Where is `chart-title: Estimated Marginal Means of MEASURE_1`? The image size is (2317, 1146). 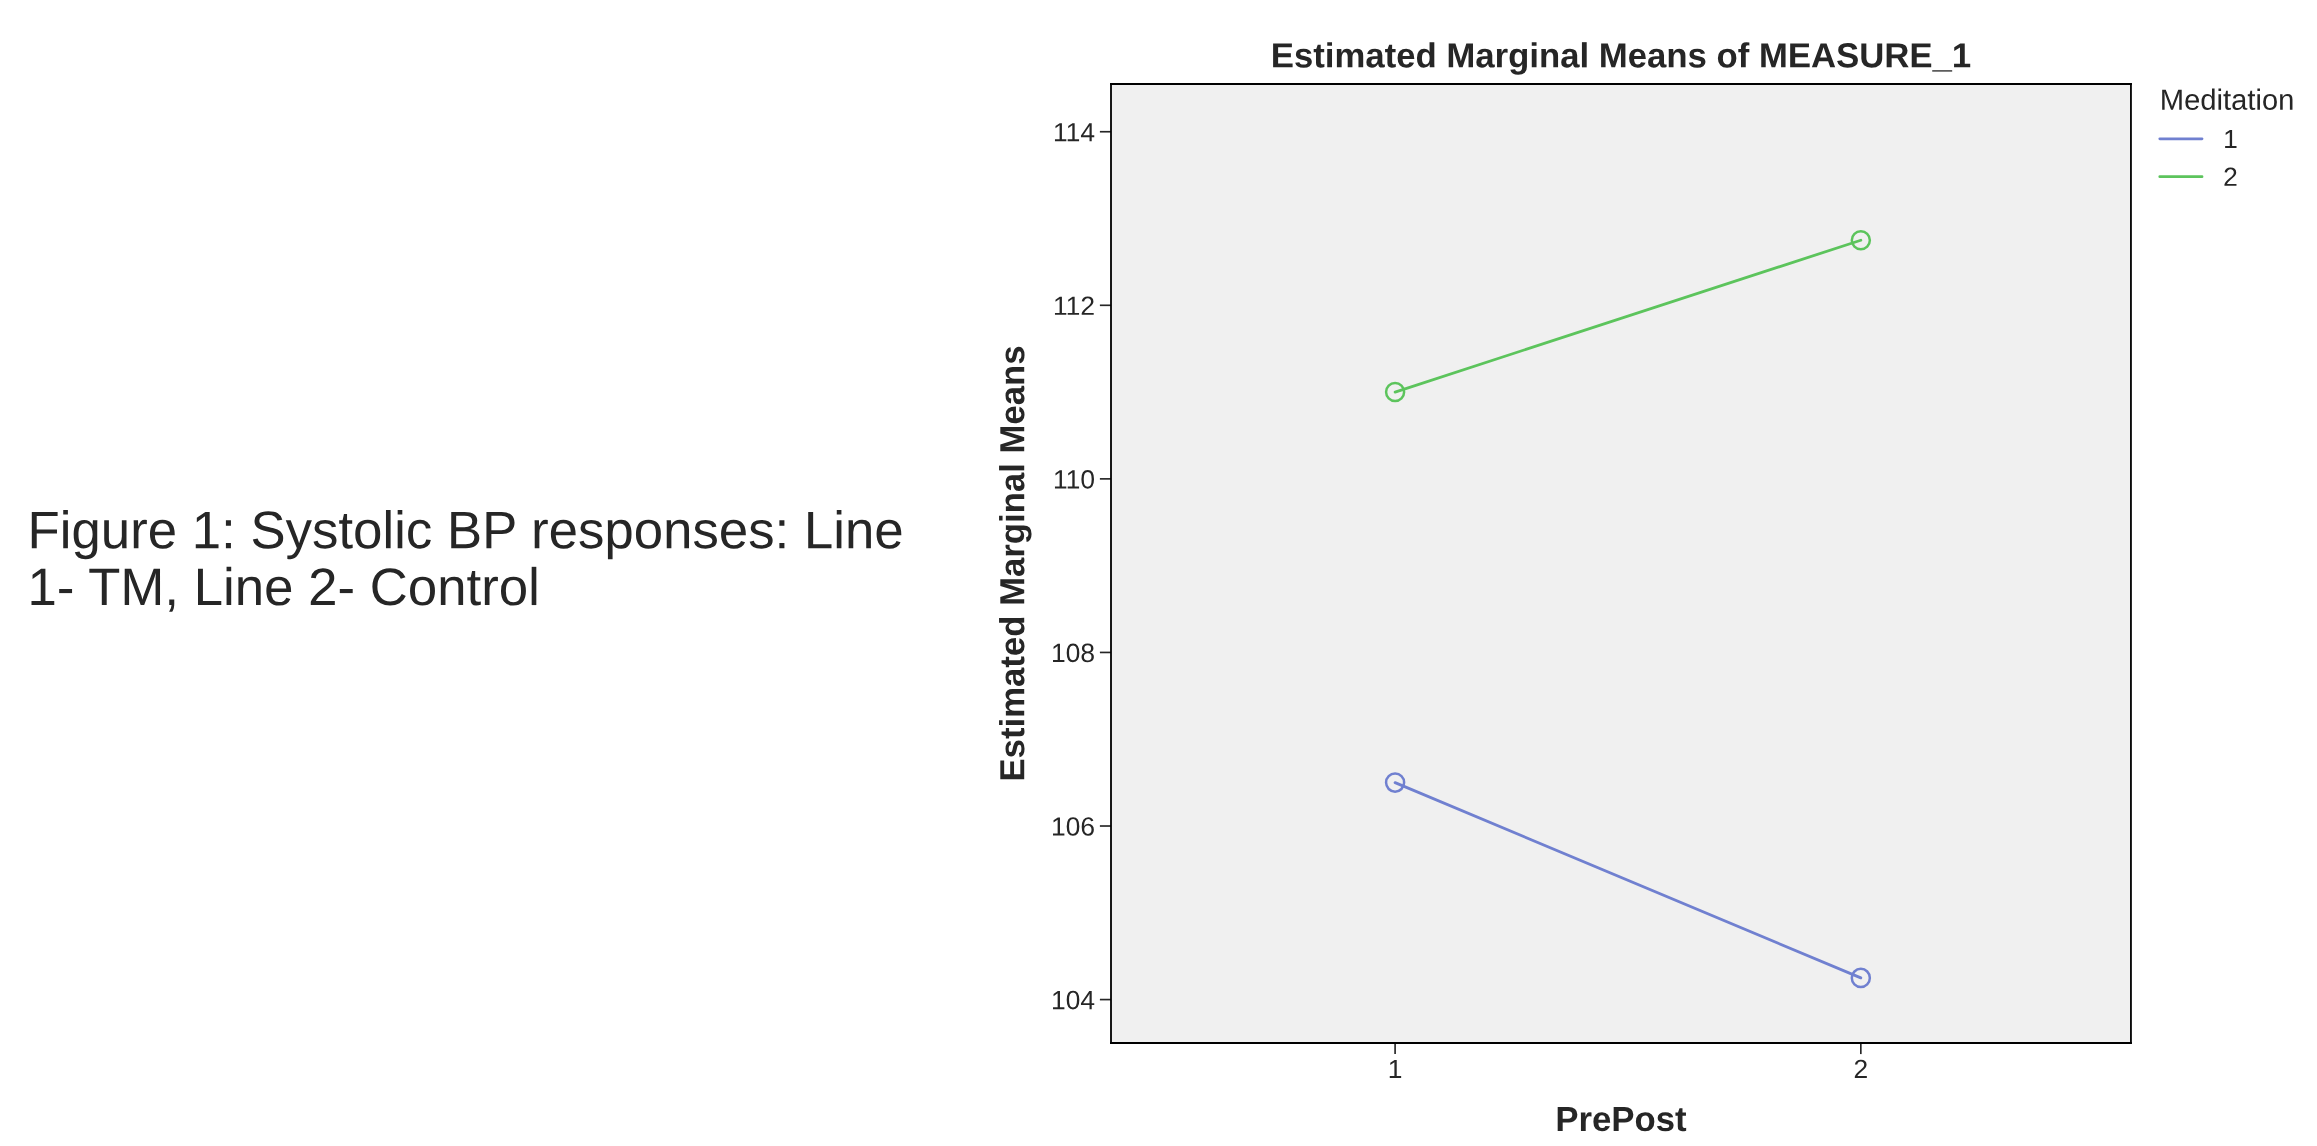 chart-title: Estimated Marginal Means of MEASURE_1 is located at coordinates (1622, 58).